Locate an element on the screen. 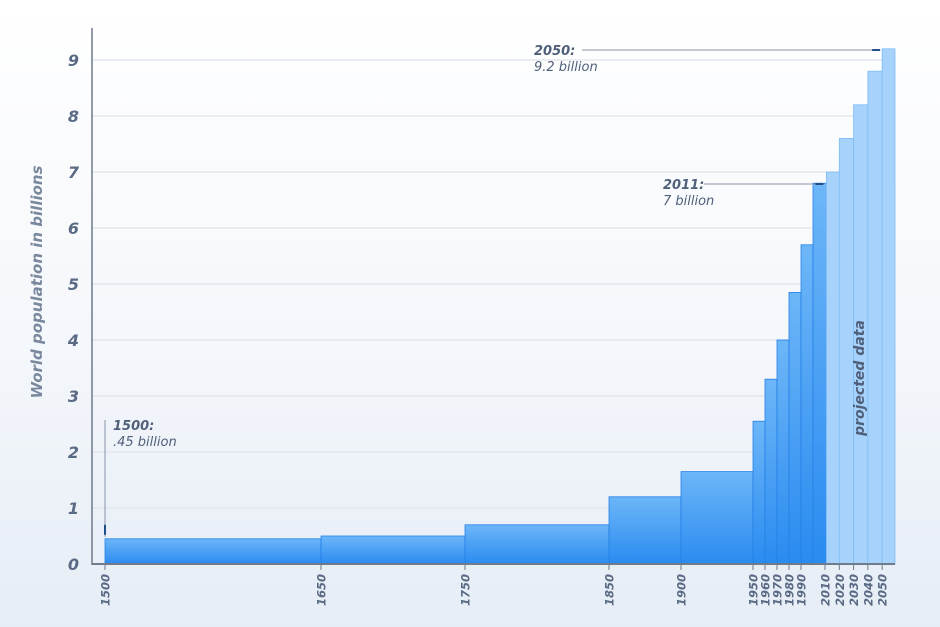 This screenshot has width=940, height=627. x-tick-label-2030: 2030 is located at coordinates (854, 590).